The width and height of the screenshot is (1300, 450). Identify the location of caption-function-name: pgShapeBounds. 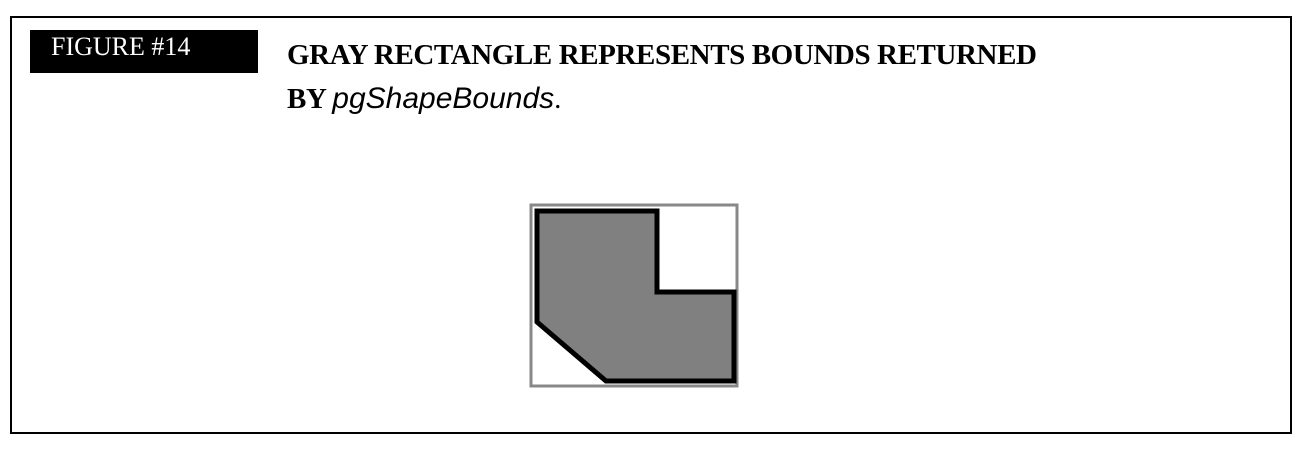
(443, 98).